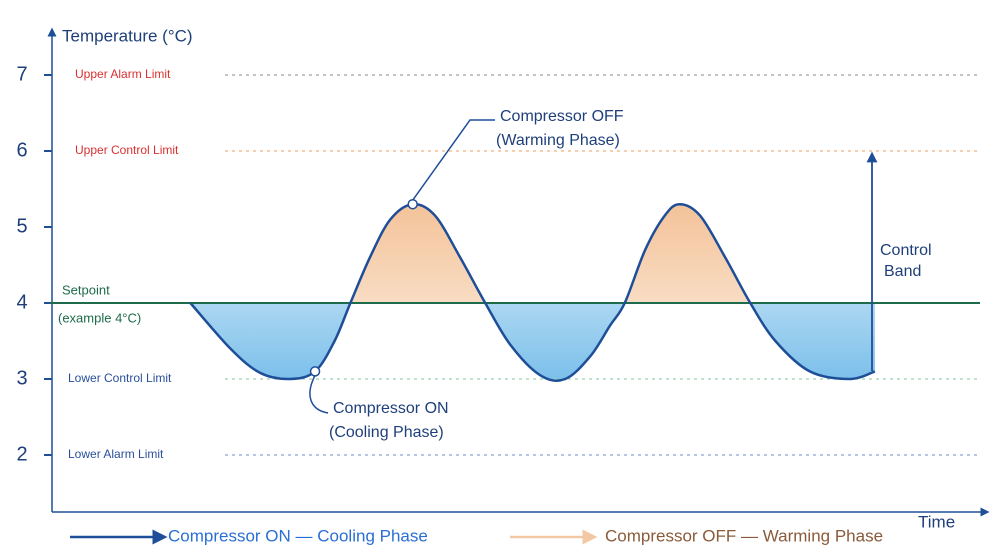 The width and height of the screenshot is (1000, 558). What do you see at coordinates (391, 408) in the screenshot?
I see `annotation: Compressor ON` at bounding box center [391, 408].